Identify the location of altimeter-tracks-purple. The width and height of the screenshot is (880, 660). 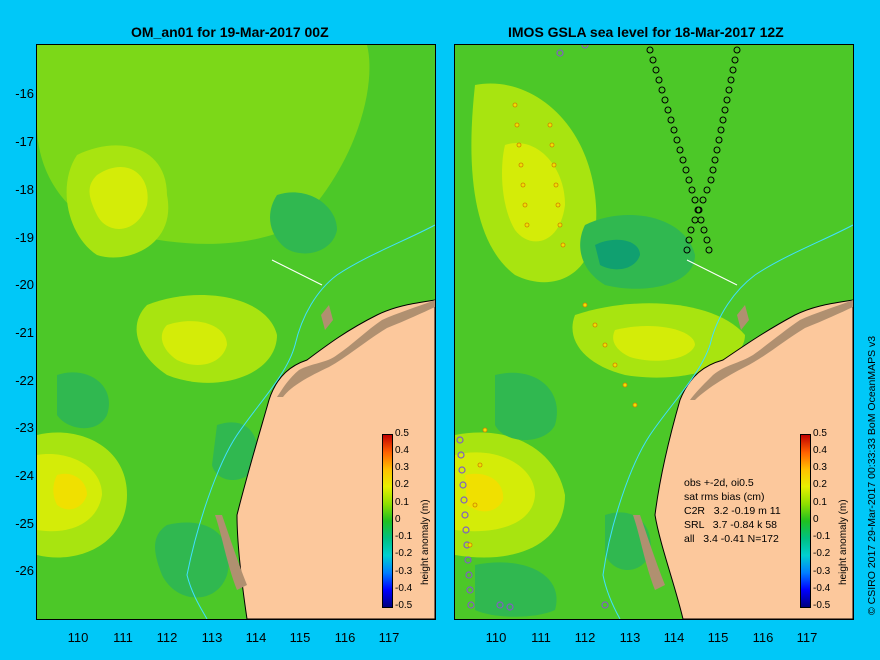
(532, 328).